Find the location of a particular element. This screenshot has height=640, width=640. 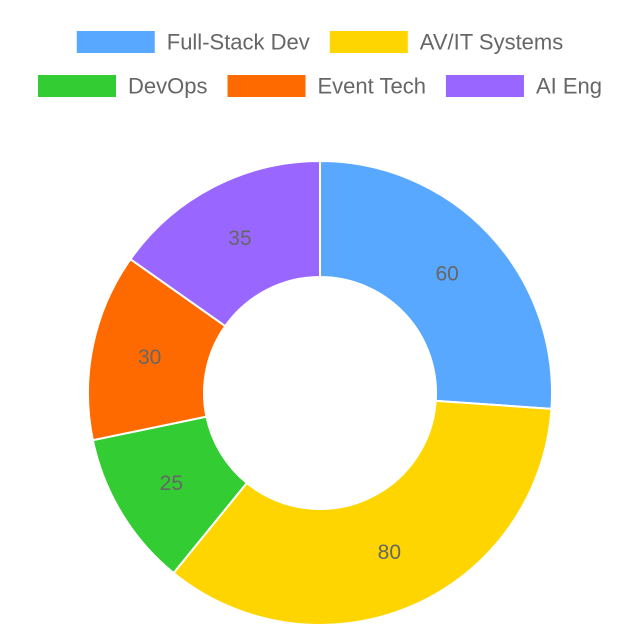

legend-label: Full-Stack Dev is located at coordinates (238, 42).